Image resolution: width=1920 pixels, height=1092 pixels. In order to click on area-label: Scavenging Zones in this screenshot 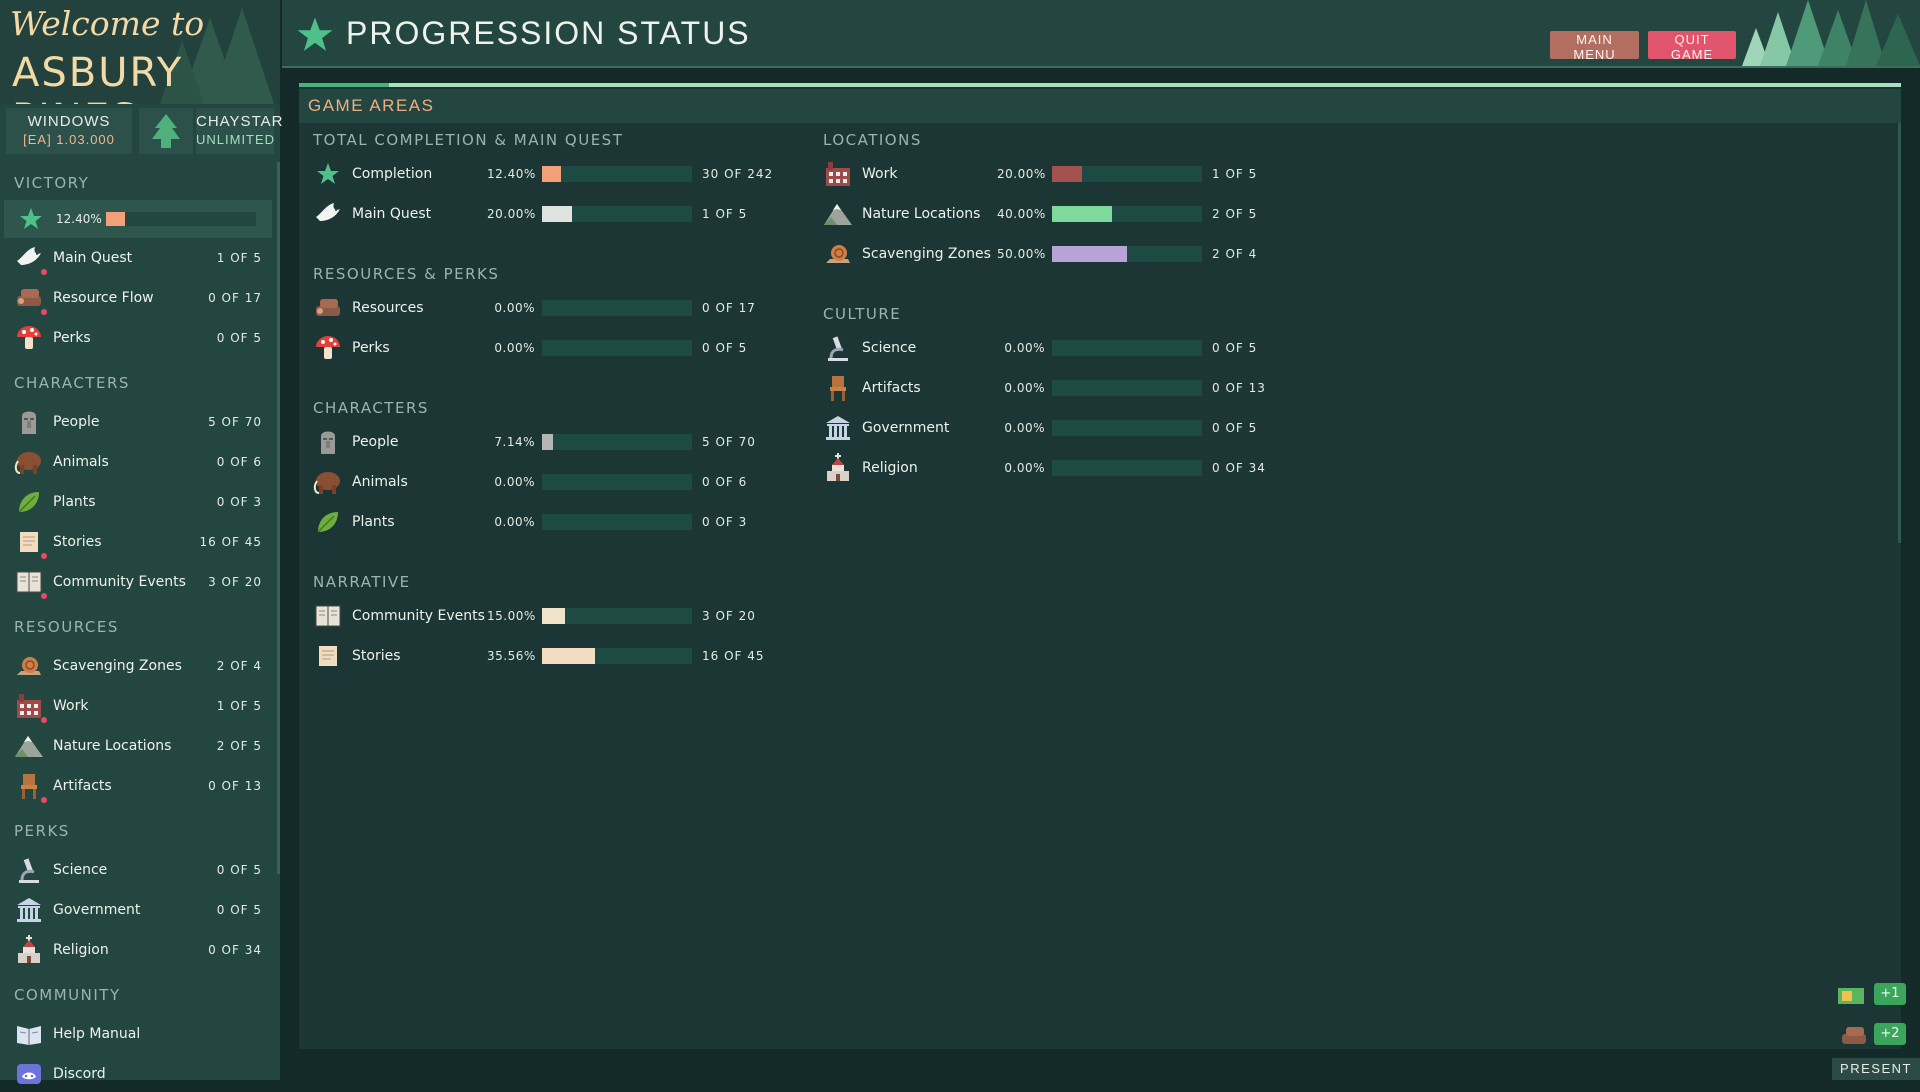, I will do `click(926, 254)`.